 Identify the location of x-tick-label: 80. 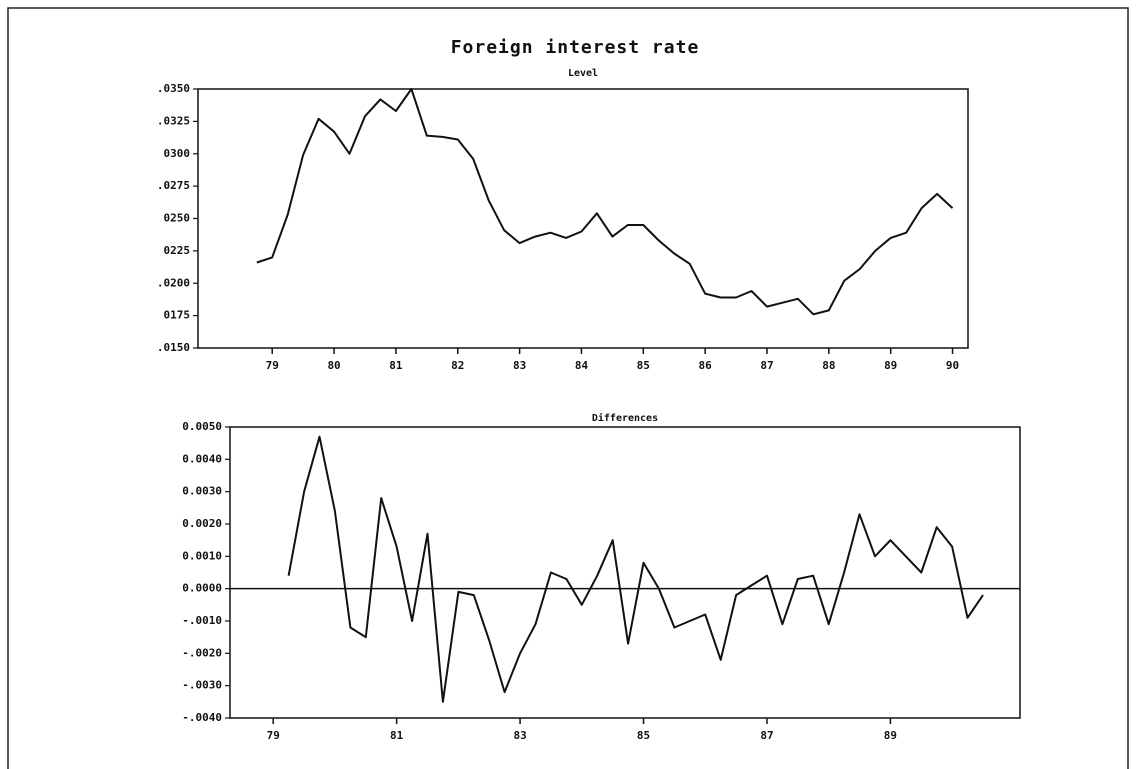
(333, 365).